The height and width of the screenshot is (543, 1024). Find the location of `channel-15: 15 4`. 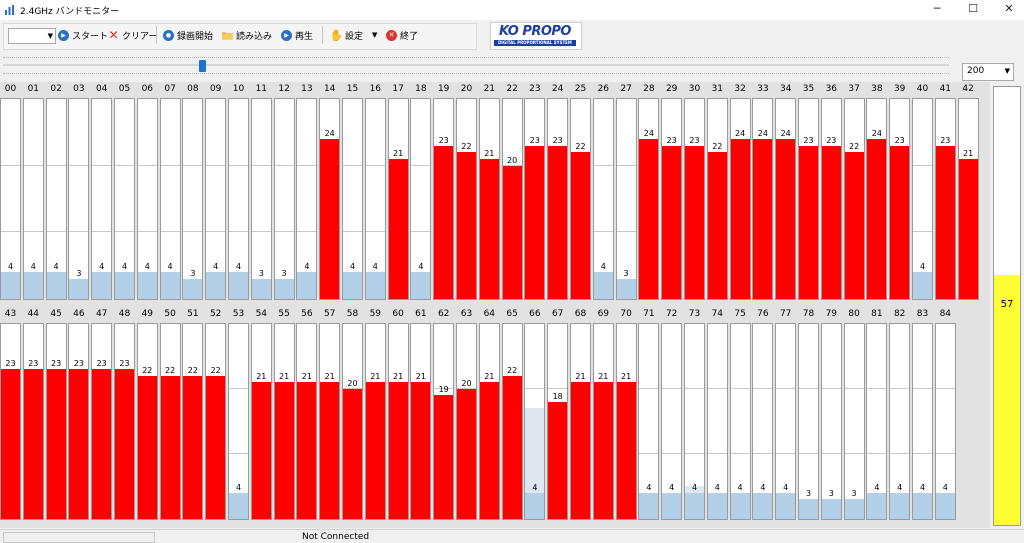

channel-15: 15 4 is located at coordinates (352, 191).